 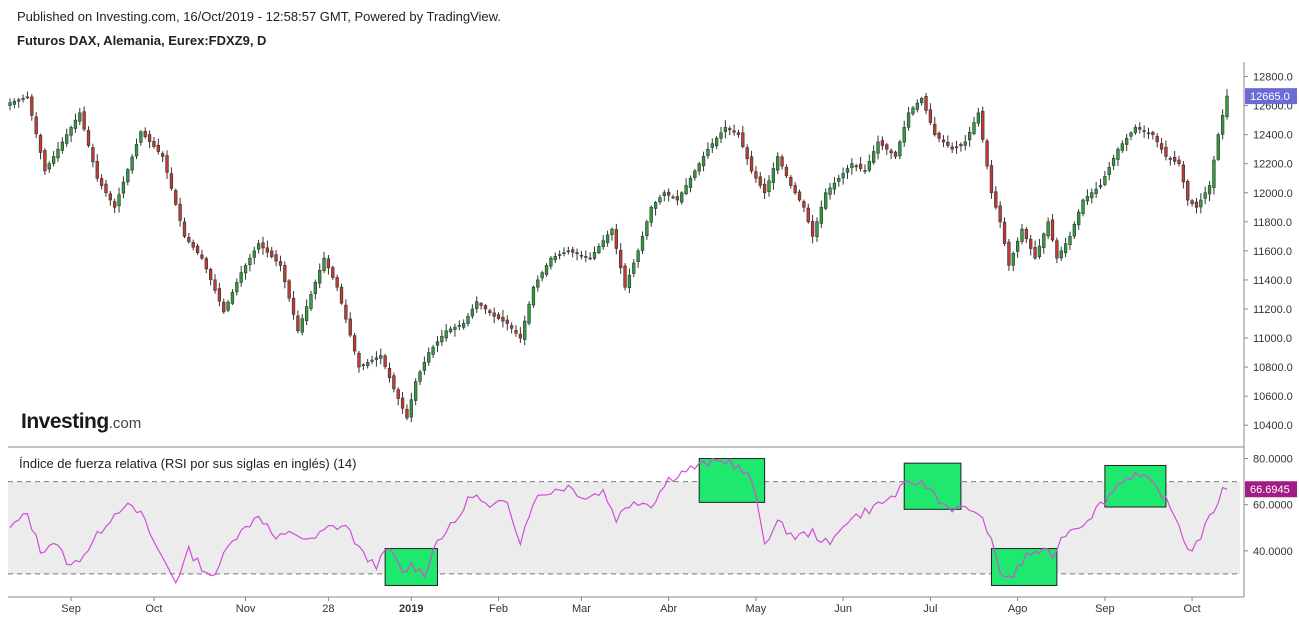 I want to click on rsi-tick-label: 80.0000, so click(x=1273, y=460).